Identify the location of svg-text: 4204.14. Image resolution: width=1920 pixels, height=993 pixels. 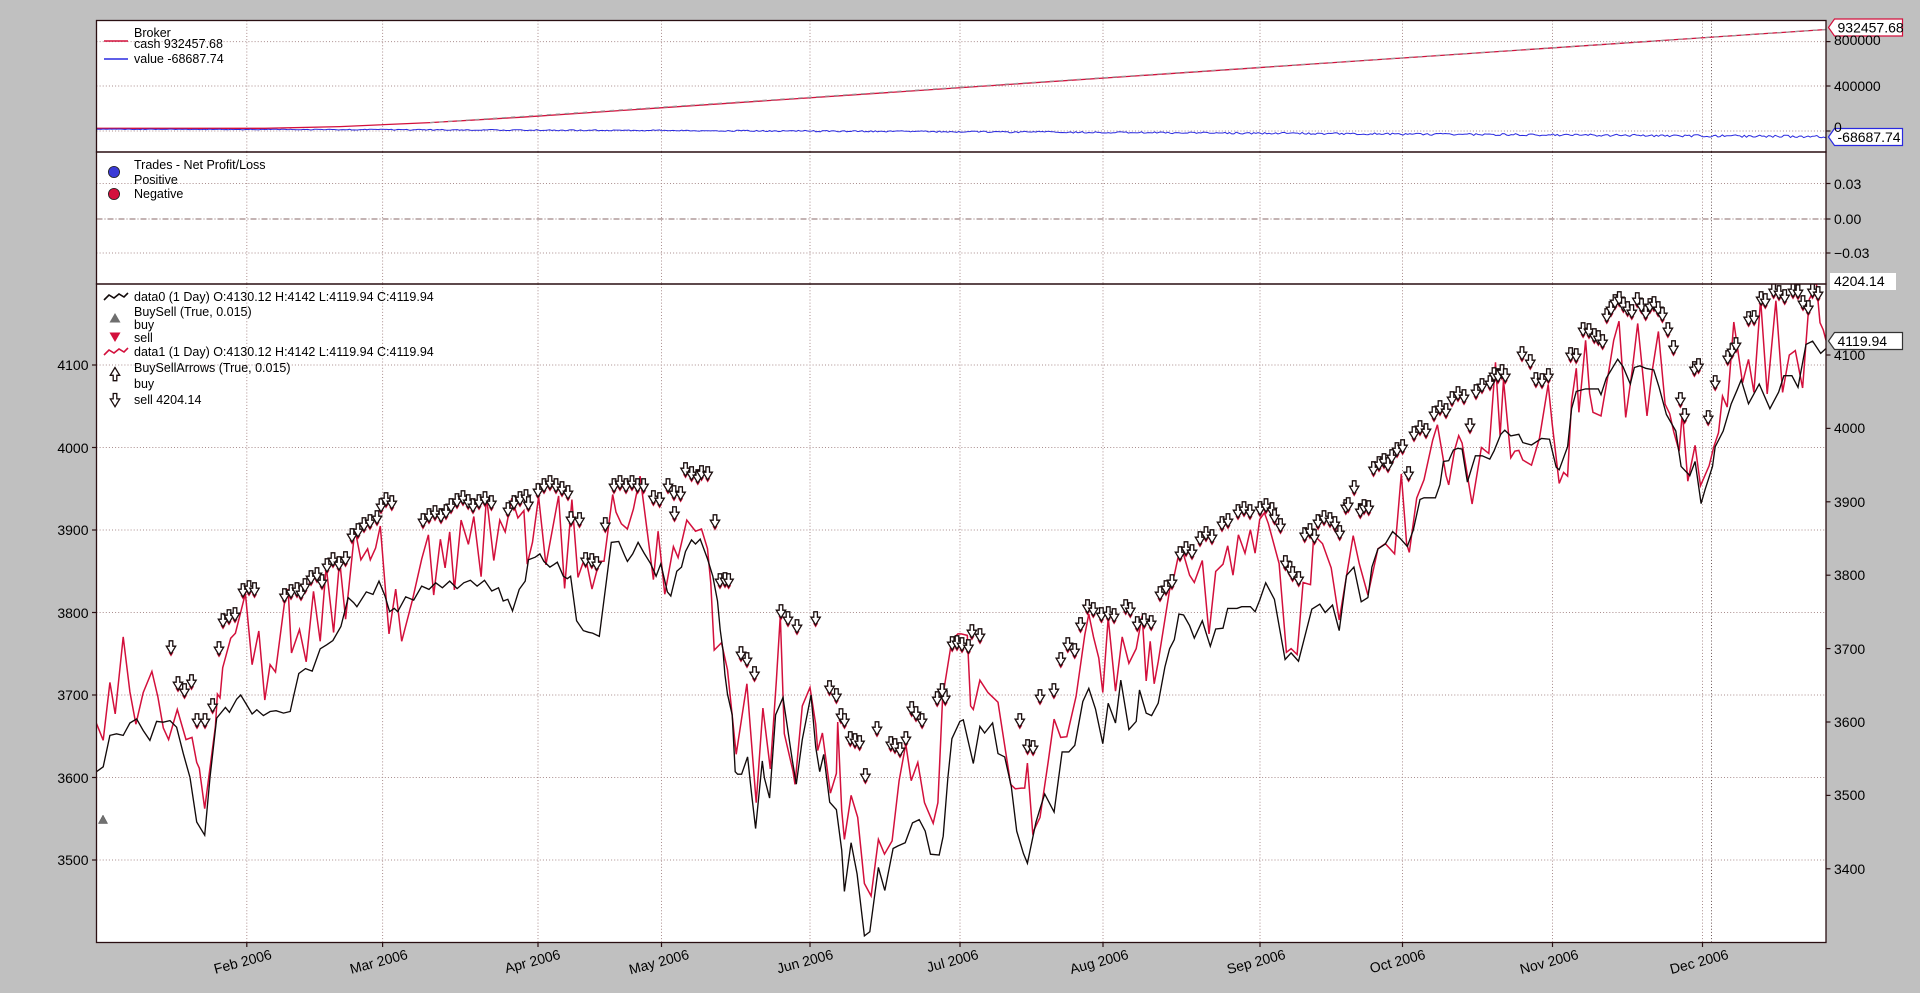
(1859, 281).